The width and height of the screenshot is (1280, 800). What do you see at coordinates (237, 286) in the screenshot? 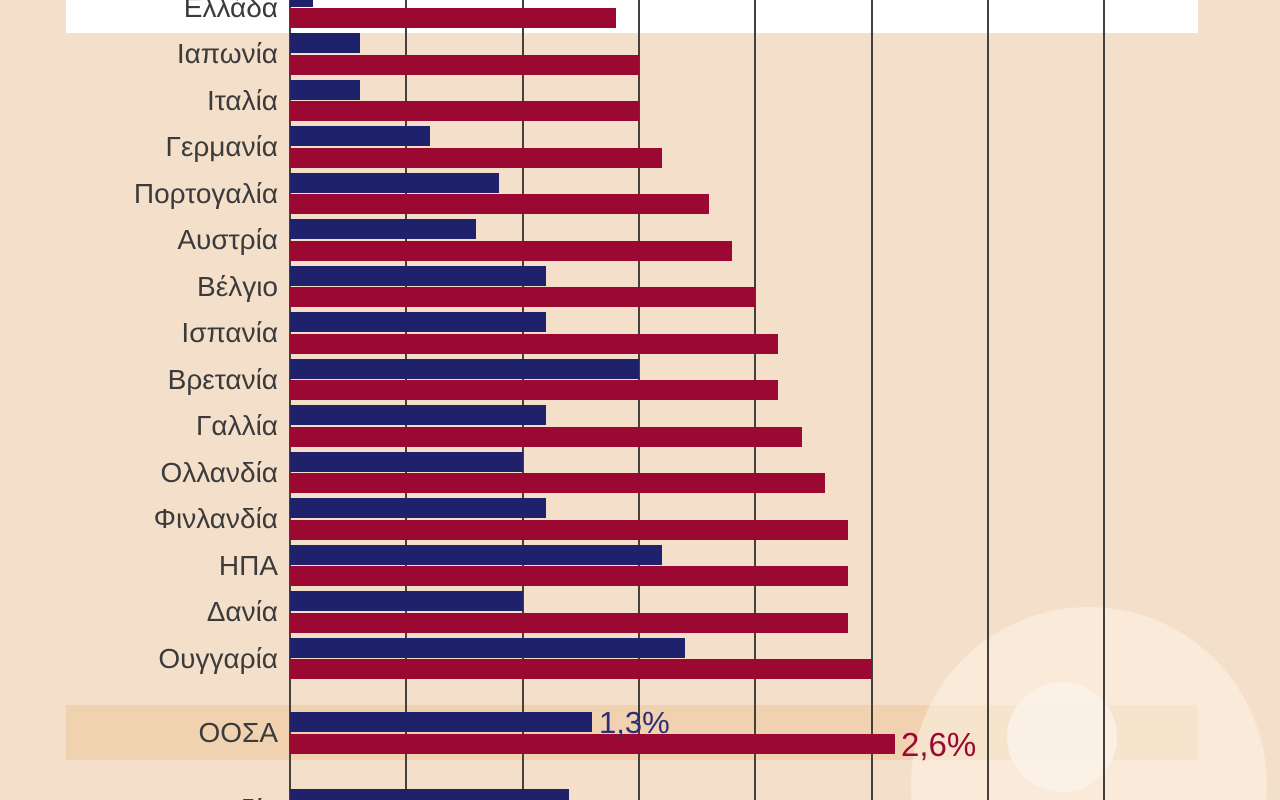
I see `row-label-7: Βέλγιο` at bounding box center [237, 286].